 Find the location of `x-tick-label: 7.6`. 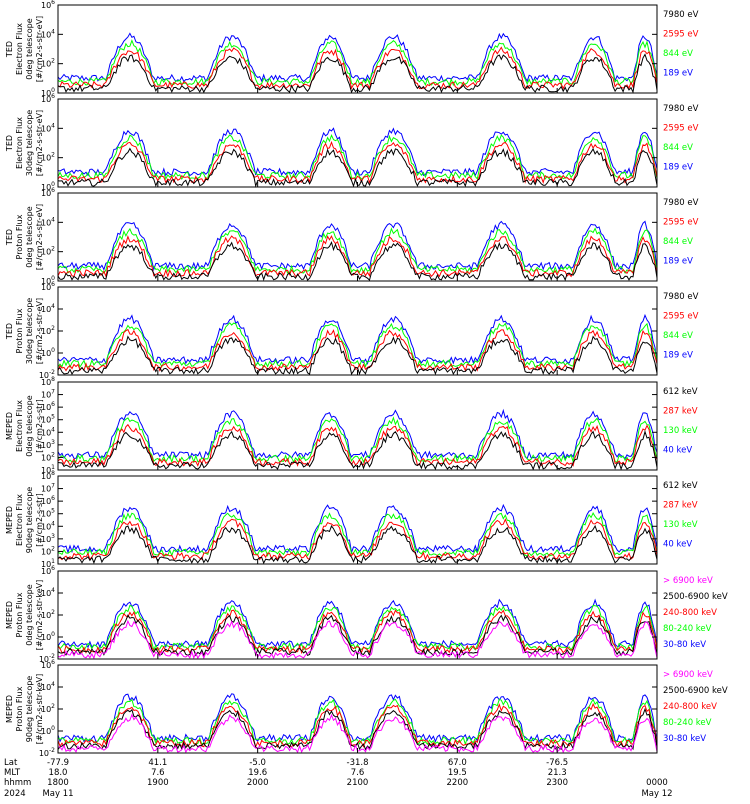

x-tick-label: 7.6 is located at coordinates (358, 773).